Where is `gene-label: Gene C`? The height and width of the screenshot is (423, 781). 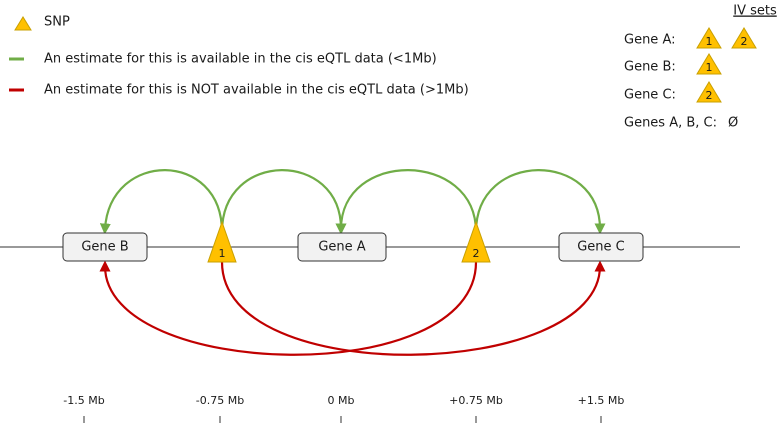 gene-label: Gene C is located at coordinates (601, 247).